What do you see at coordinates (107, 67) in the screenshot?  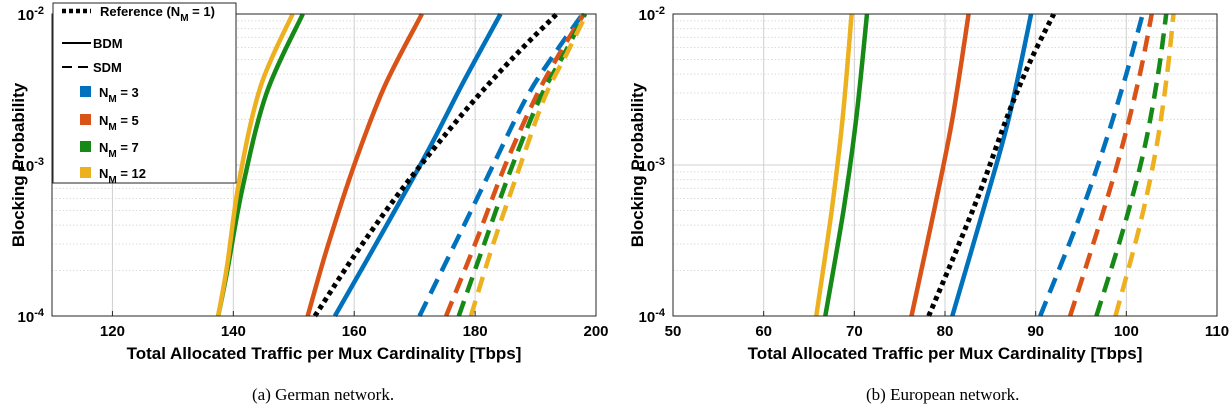 I see `legend-entry-label: SDM` at bounding box center [107, 67].